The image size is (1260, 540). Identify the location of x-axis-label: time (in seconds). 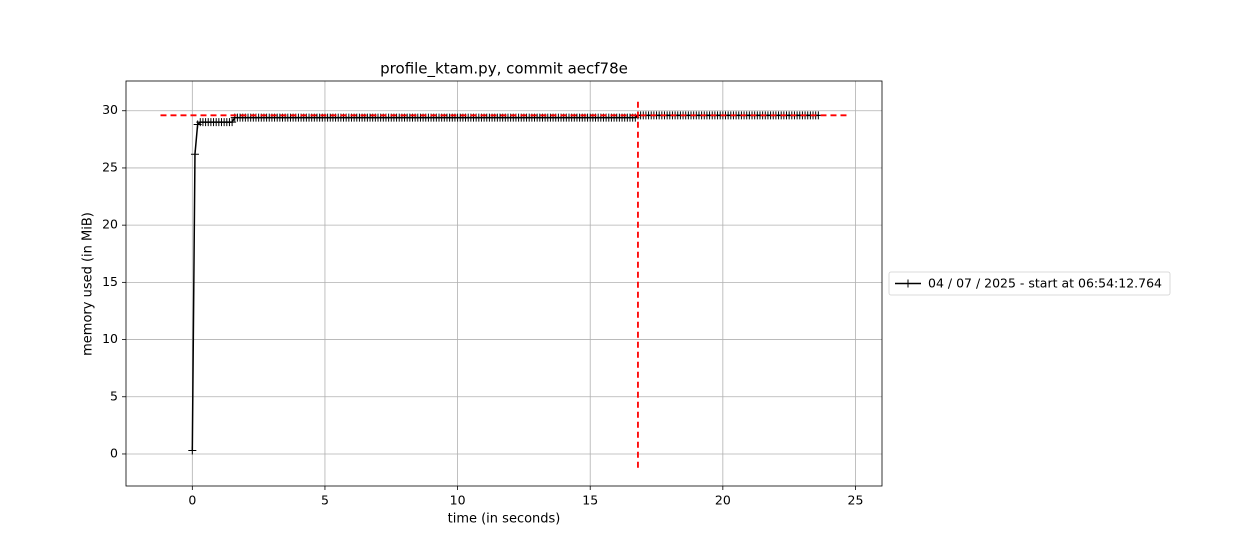
(504, 519).